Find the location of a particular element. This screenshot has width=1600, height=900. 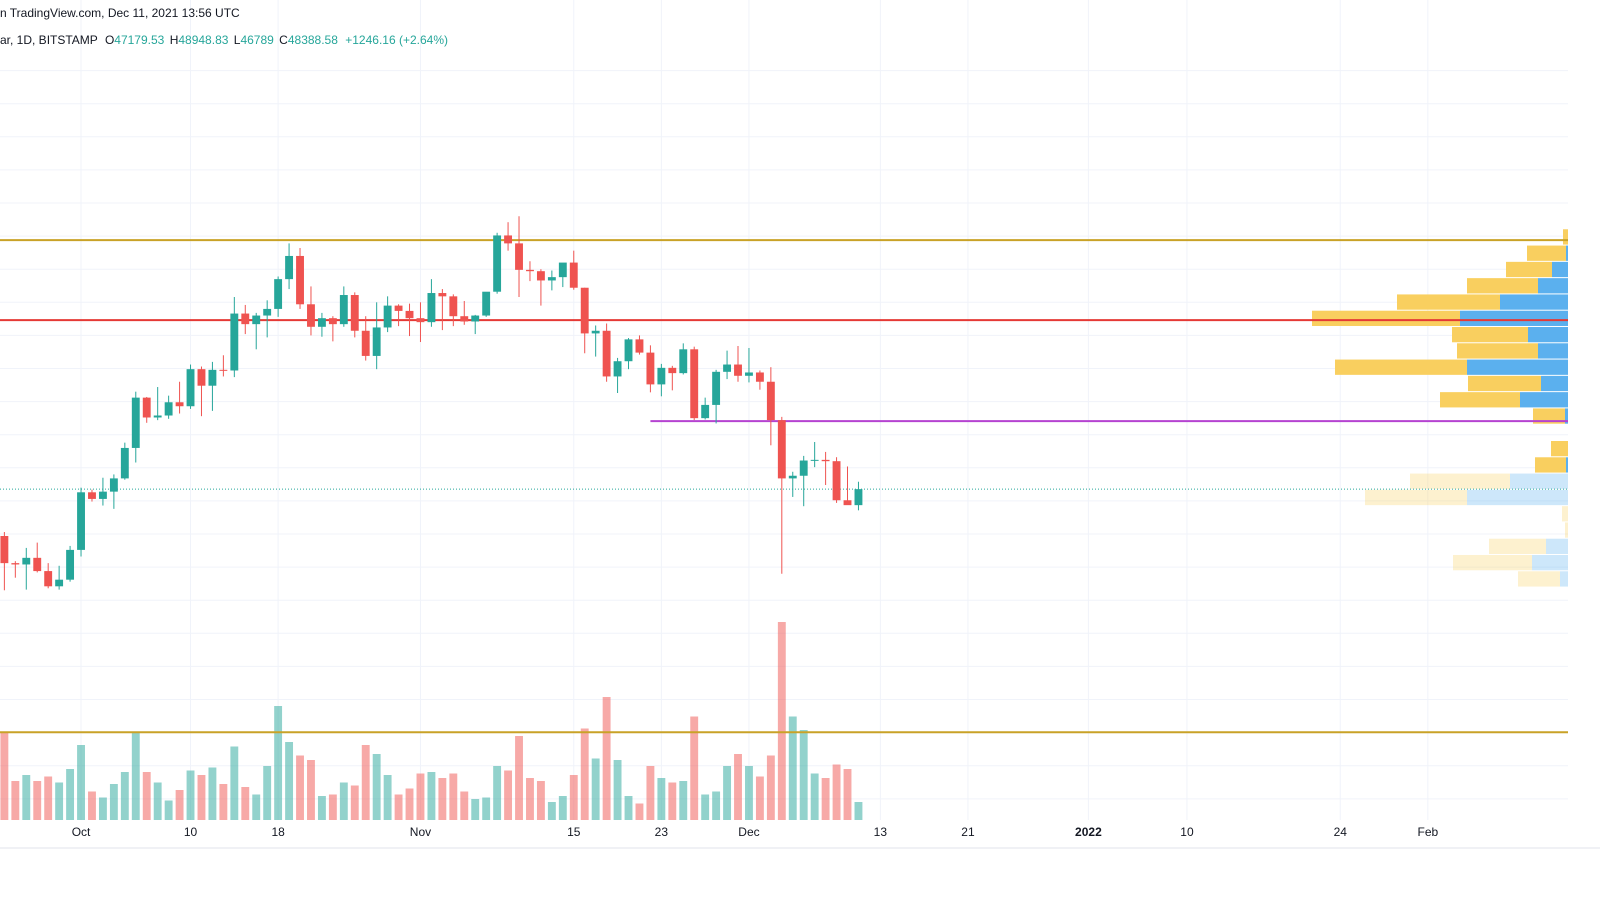

x-tick-label: Oct is located at coordinates (81, 832).